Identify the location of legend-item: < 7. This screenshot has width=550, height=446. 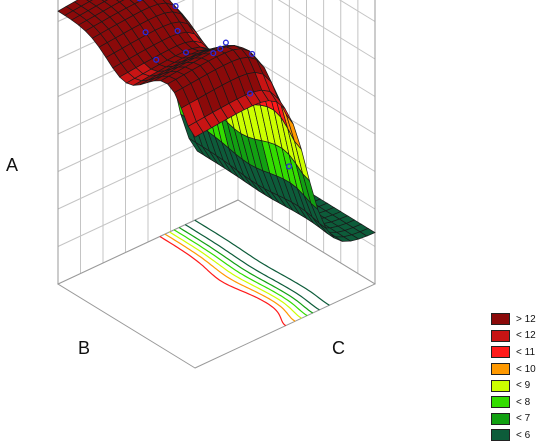
(520, 419).